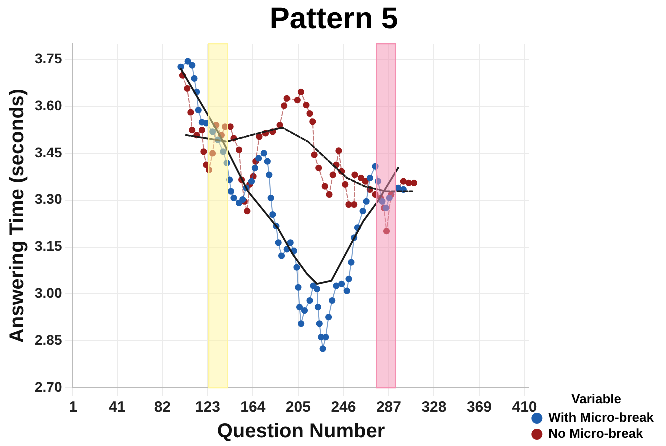  What do you see at coordinates (48, 340) in the screenshot?
I see `y-tick-label: 2.85` at bounding box center [48, 340].